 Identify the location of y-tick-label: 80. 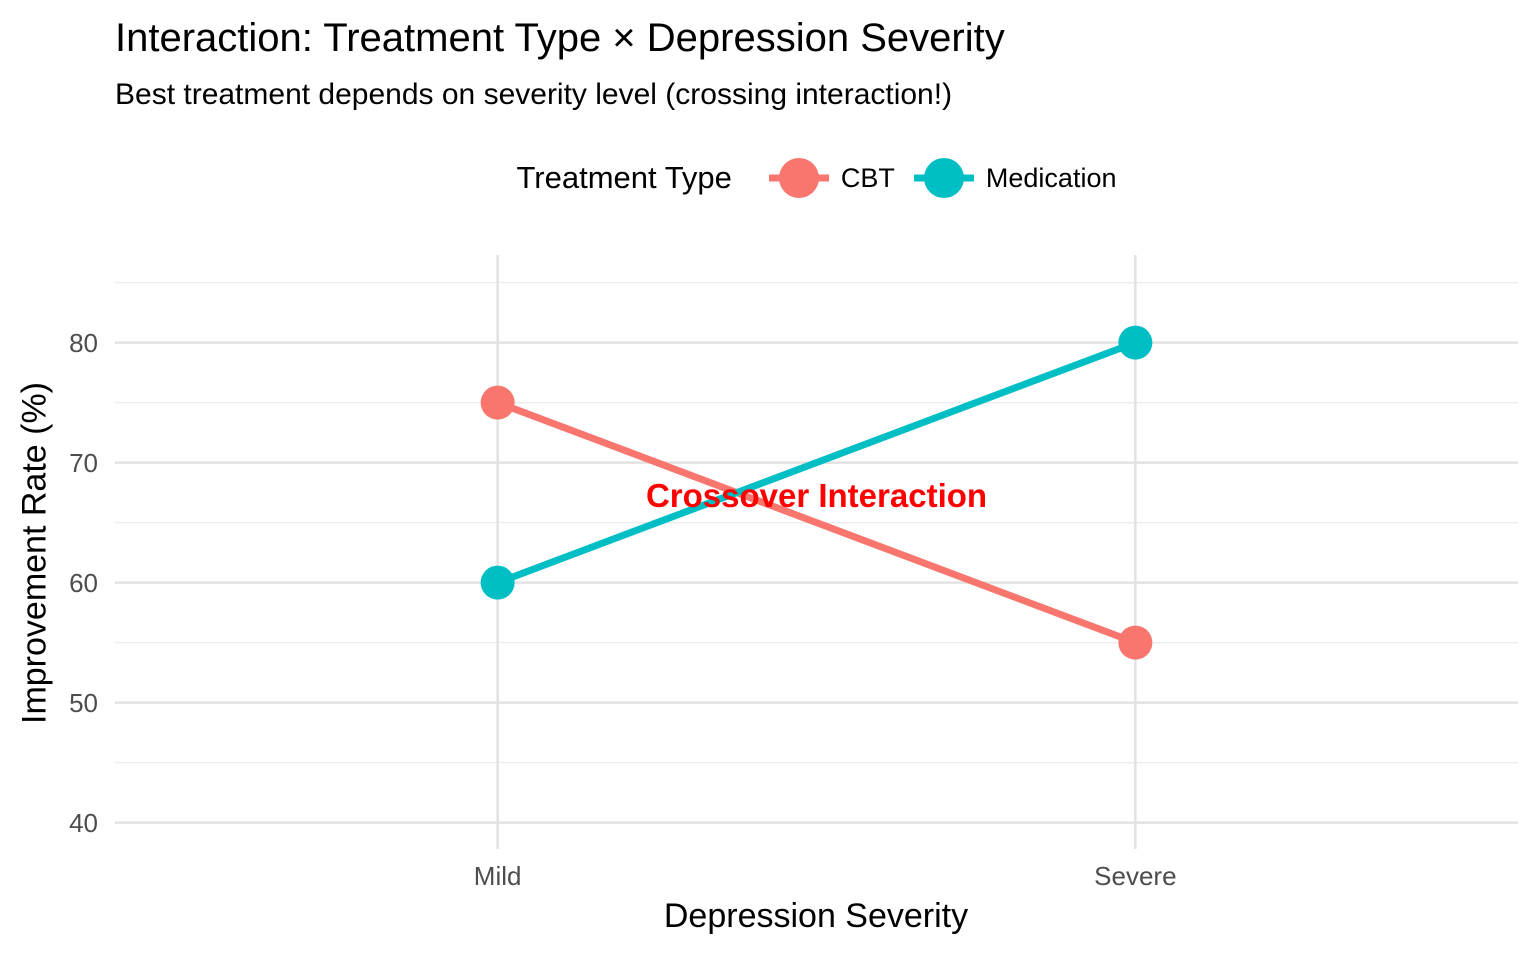
(83, 342).